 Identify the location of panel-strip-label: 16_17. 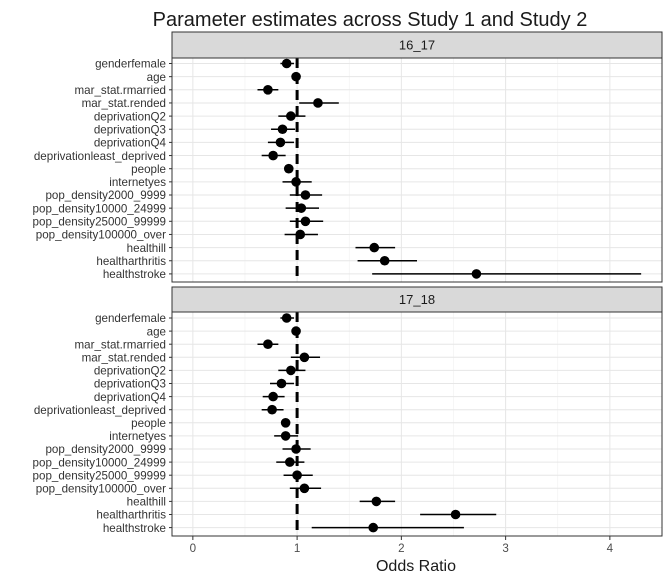
(417, 45).